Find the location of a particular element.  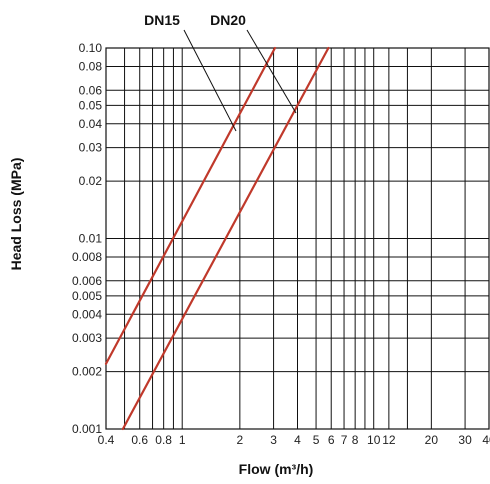

x-tick-label: 0.8 is located at coordinates (163, 440).